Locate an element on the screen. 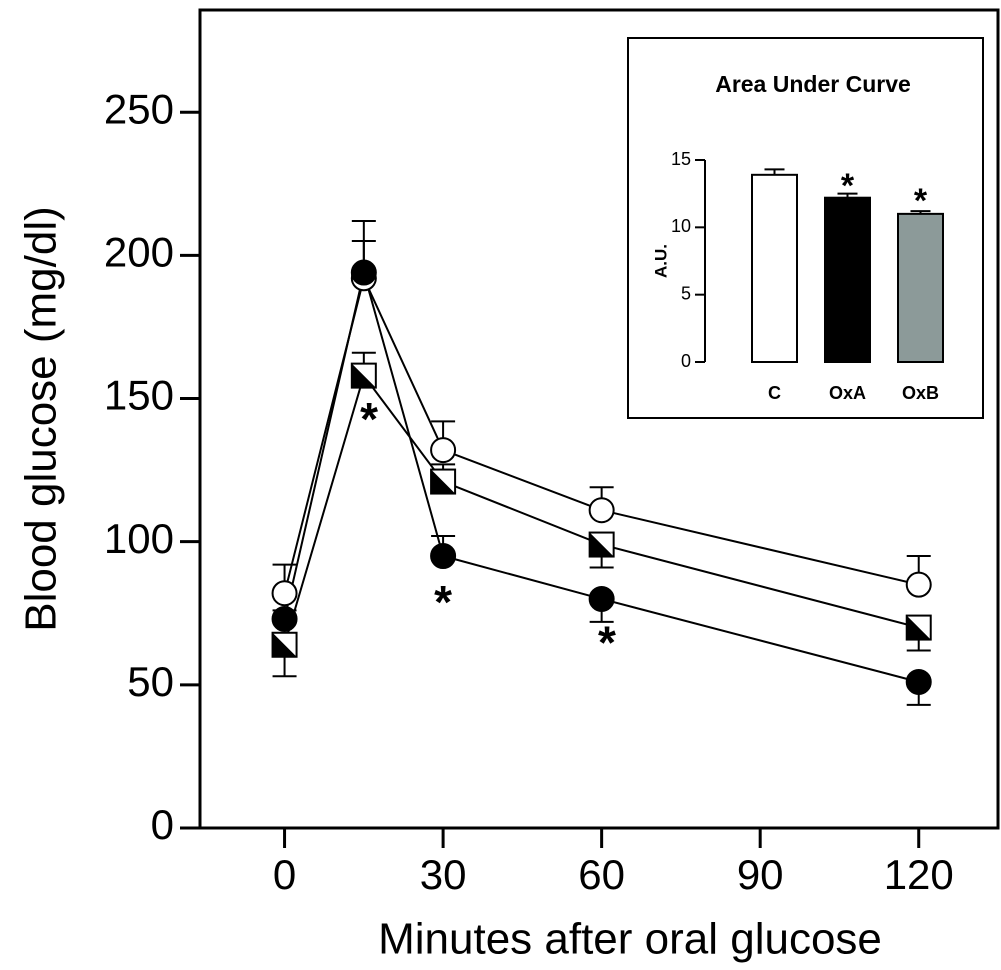 Image resolution: width=1001 pixels, height=970 pixels. x-tick-label: 30 is located at coordinates (443, 874).